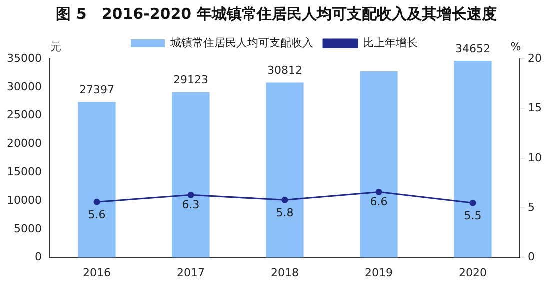 The width and height of the screenshot is (553, 297). I want to click on data-label: 27397, so click(96, 90).